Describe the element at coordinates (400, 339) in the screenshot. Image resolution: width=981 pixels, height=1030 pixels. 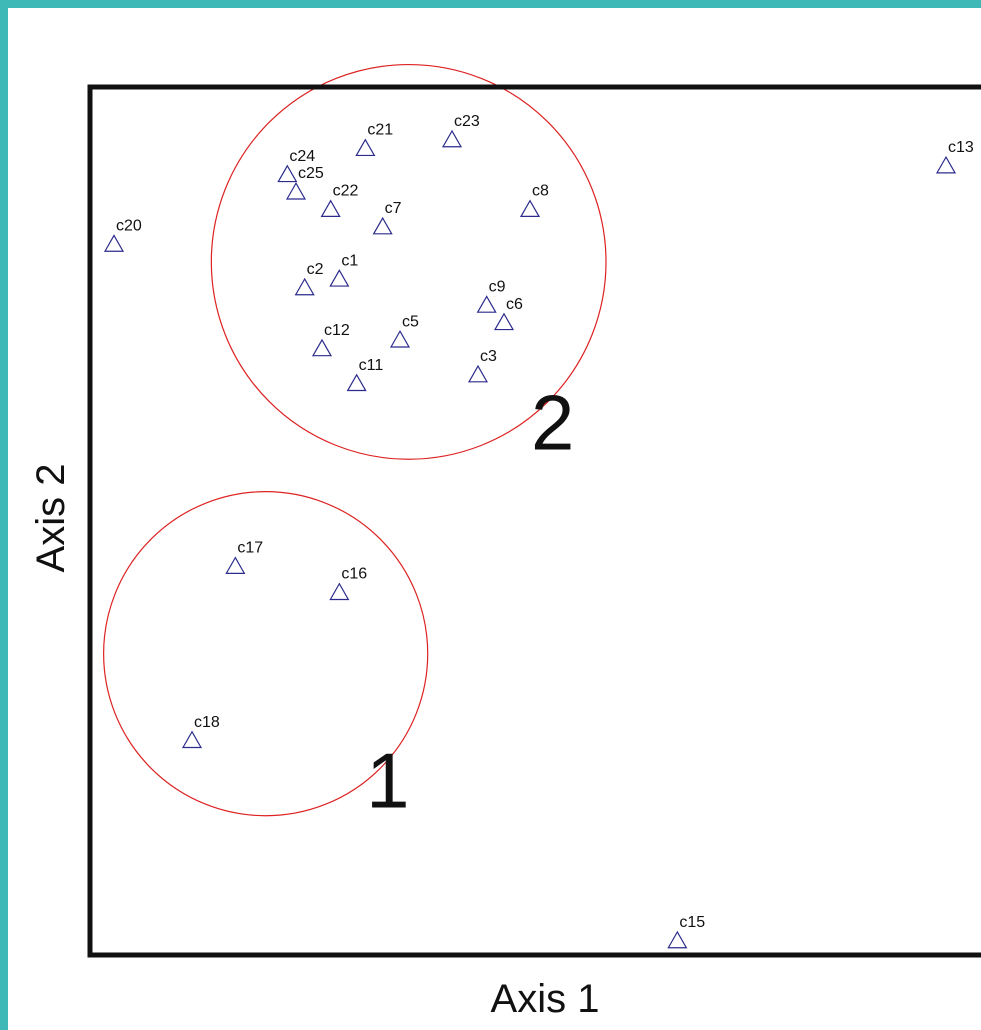
I see `point-marker-c5` at that location.